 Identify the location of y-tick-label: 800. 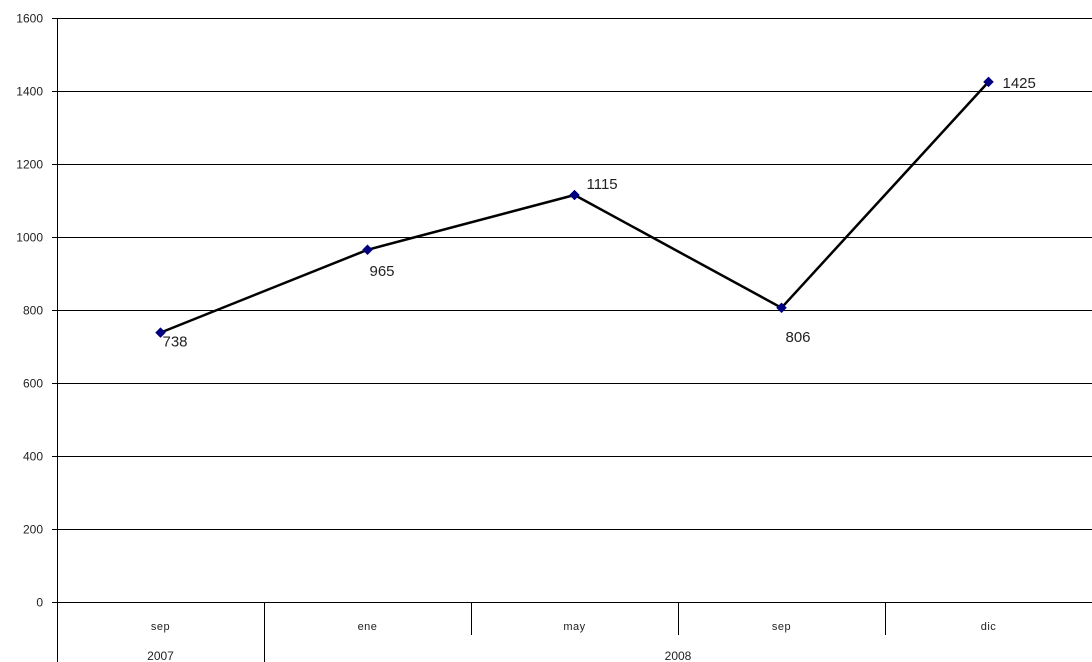
(33, 311).